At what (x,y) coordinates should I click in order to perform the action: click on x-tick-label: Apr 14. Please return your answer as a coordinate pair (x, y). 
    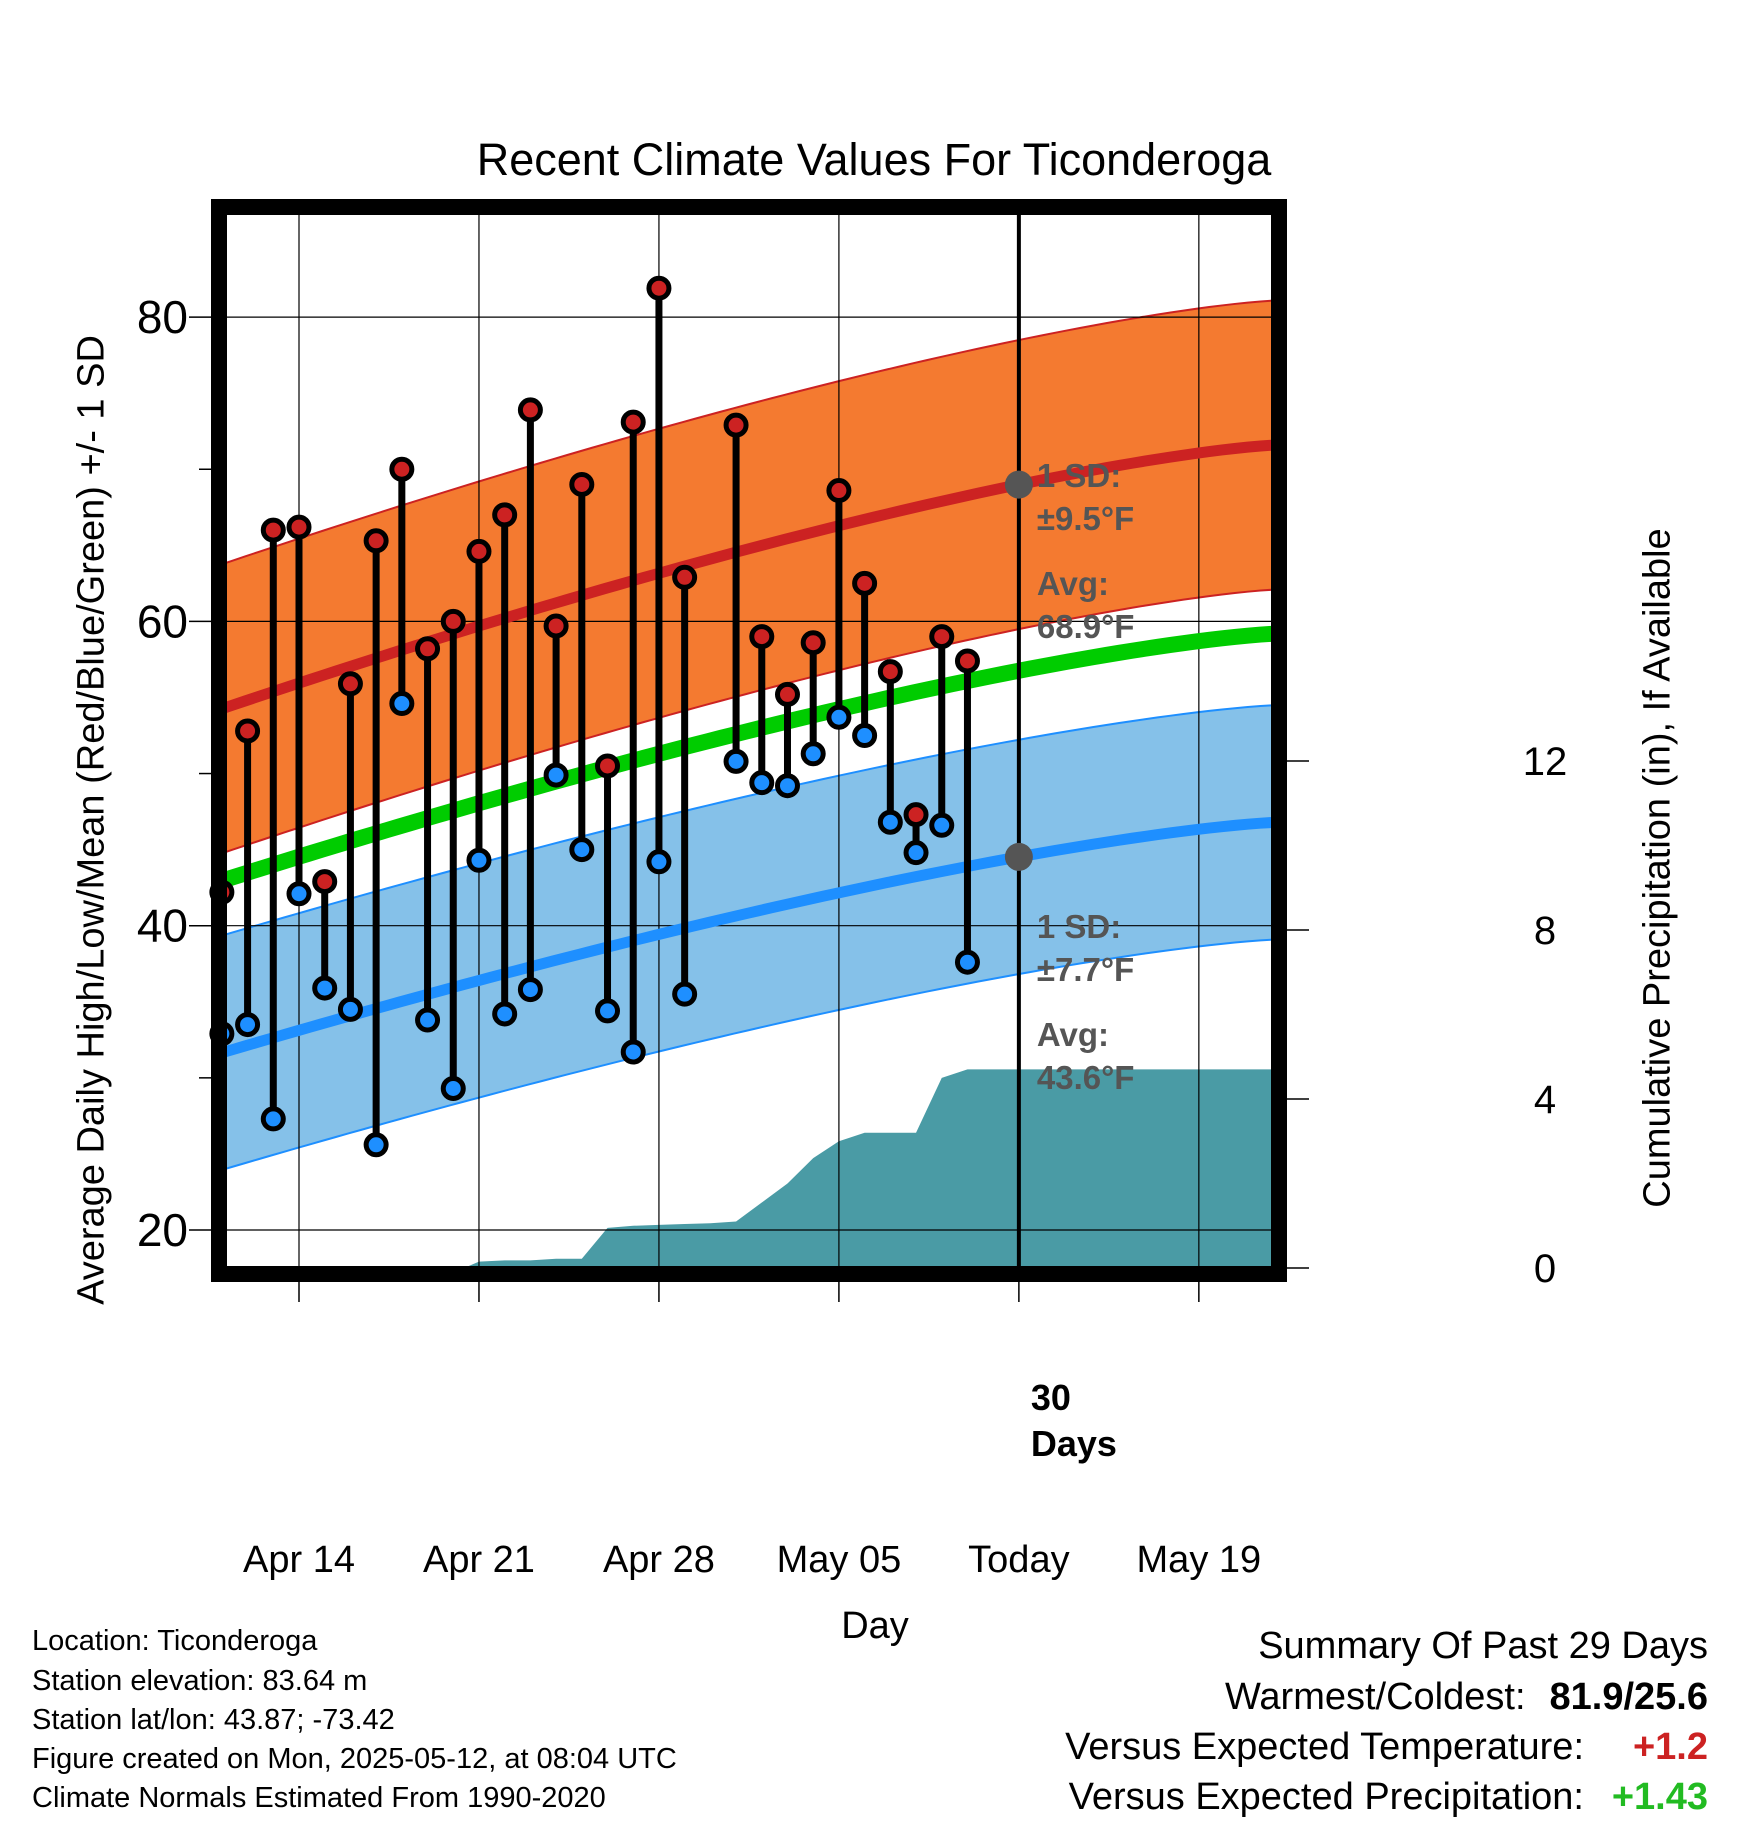
    Looking at the image, I should click on (299, 1560).